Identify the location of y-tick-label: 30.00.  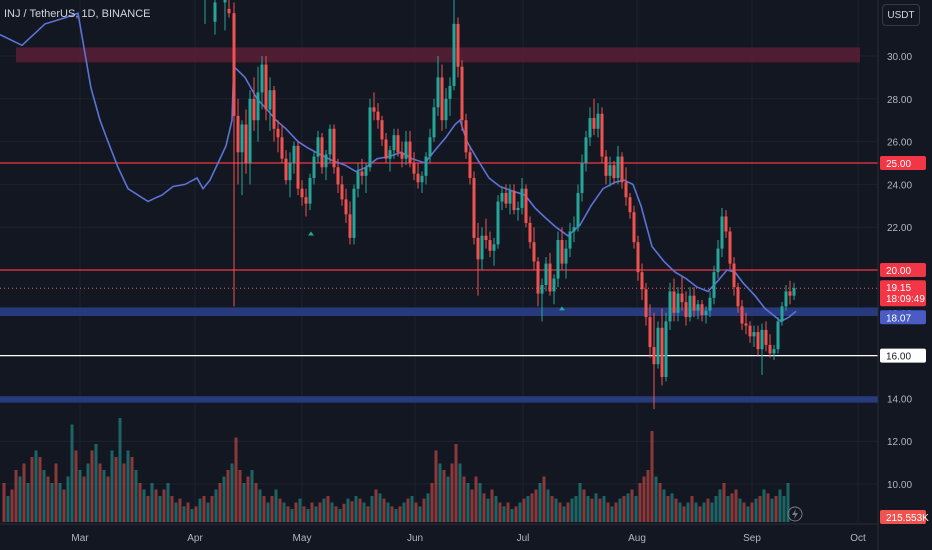
(899, 57).